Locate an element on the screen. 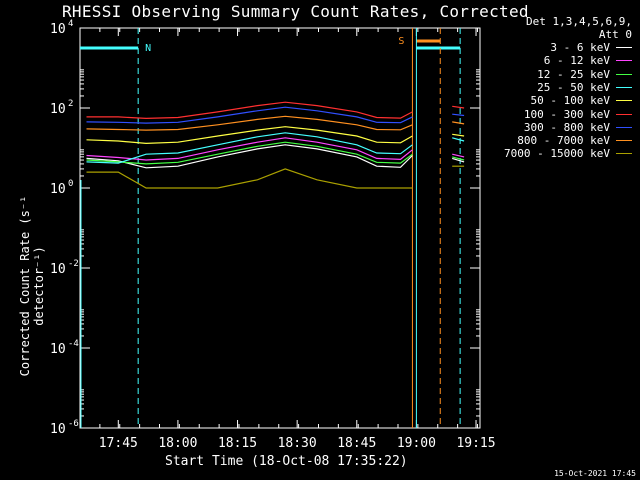 The image size is (640, 480). legend-header-line1: Det 1,3,4,5,6,9, is located at coordinates (579, 21).